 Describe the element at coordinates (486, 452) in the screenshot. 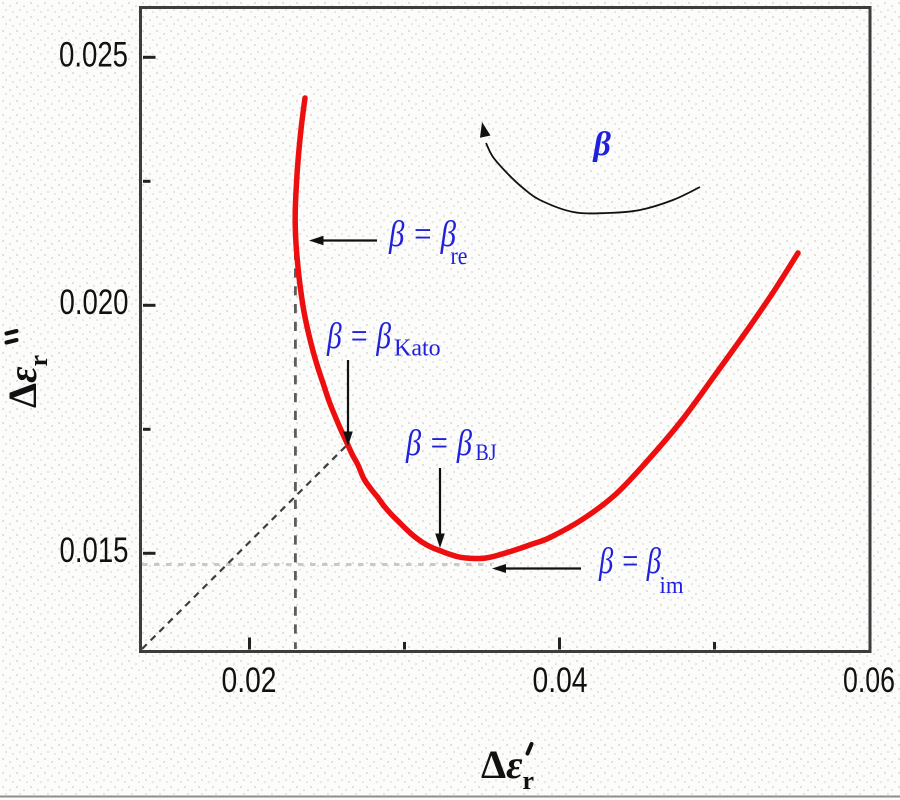

I see `svg-text: BJ` at that location.